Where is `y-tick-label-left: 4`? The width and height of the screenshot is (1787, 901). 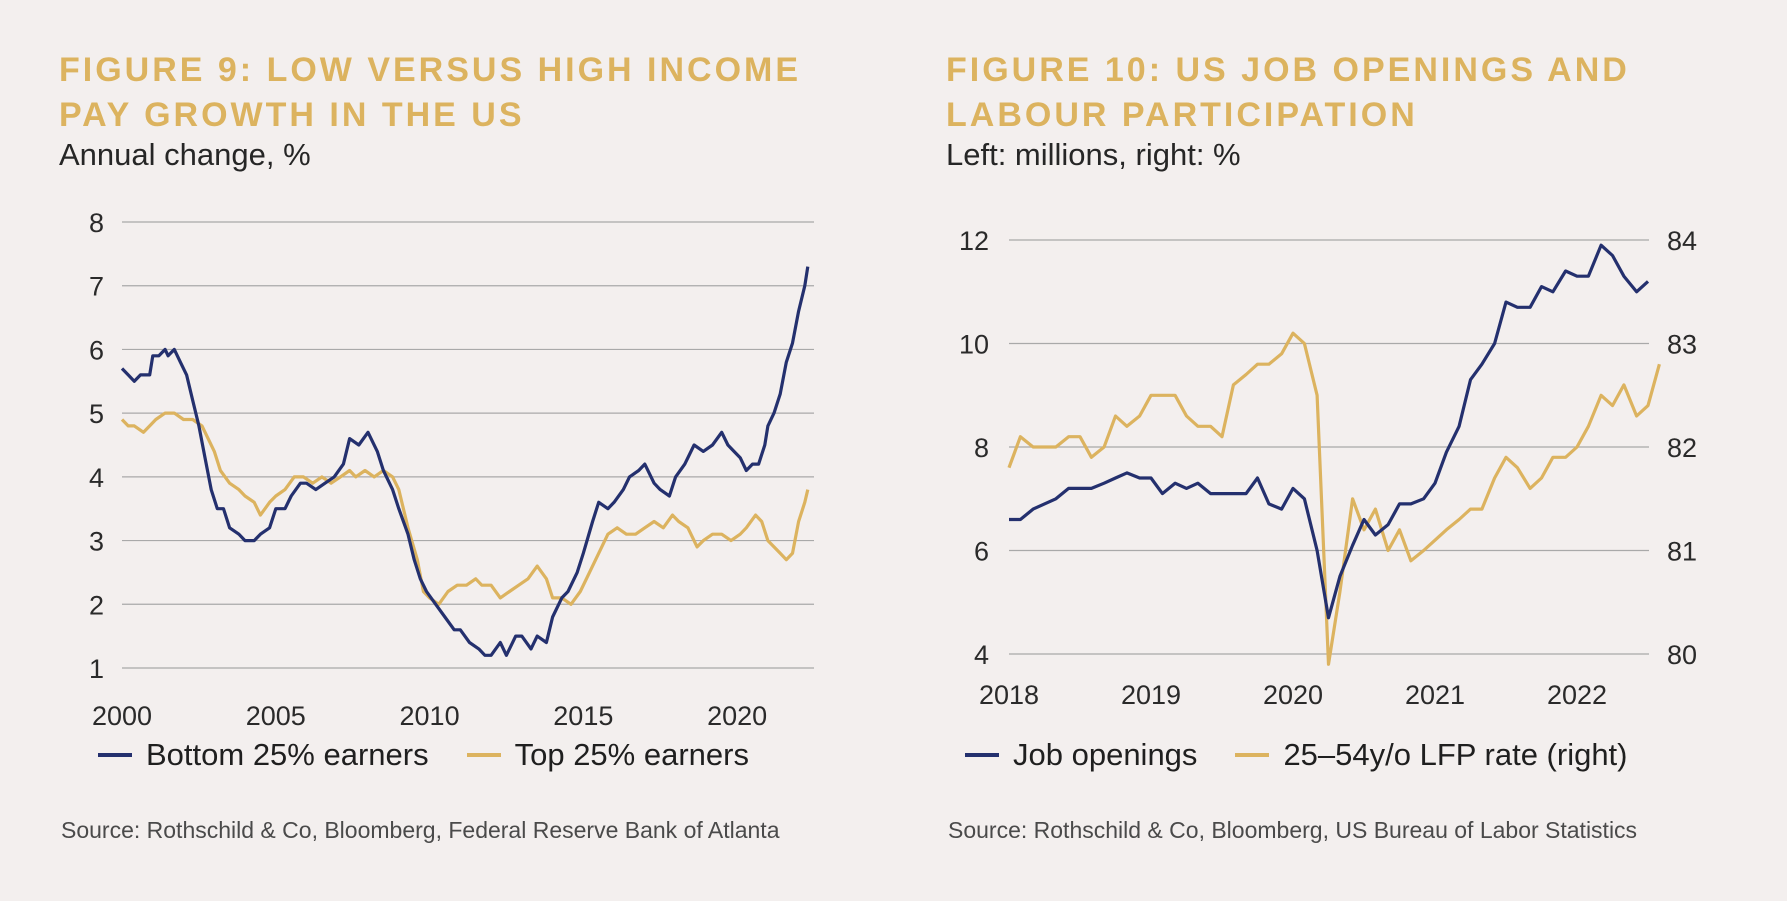
y-tick-label-left: 4 is located at coordinates (981, 655).